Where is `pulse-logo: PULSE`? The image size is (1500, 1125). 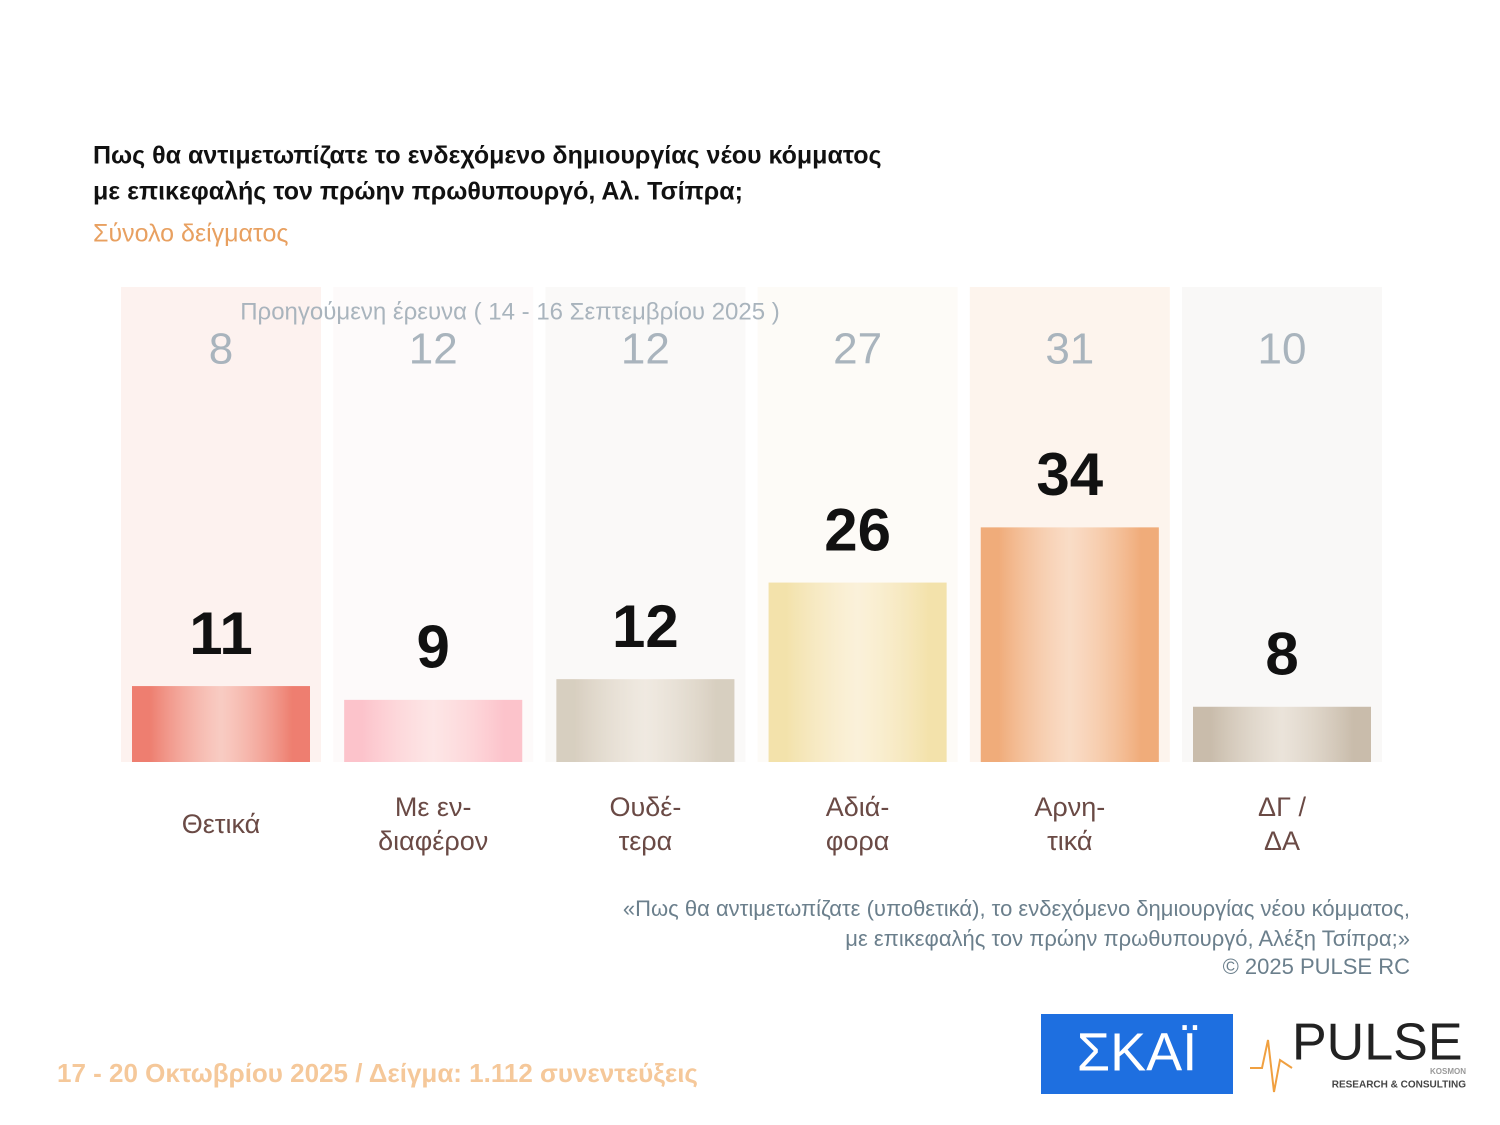 pulse-logo: PULSE is located at coordinates (1377, 1043).